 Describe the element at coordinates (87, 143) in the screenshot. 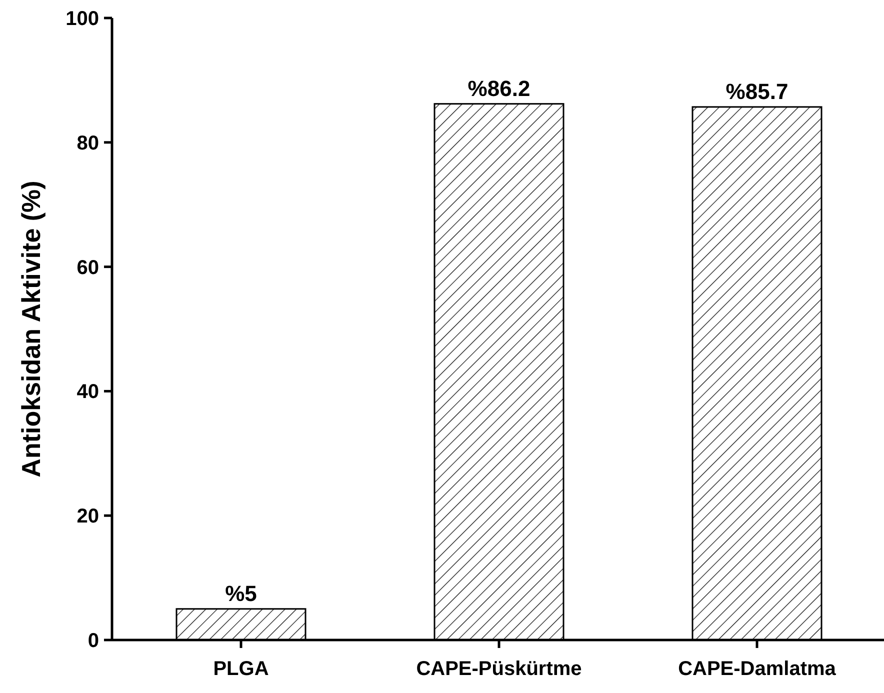

I see `y-tick-label: 80` at that location.